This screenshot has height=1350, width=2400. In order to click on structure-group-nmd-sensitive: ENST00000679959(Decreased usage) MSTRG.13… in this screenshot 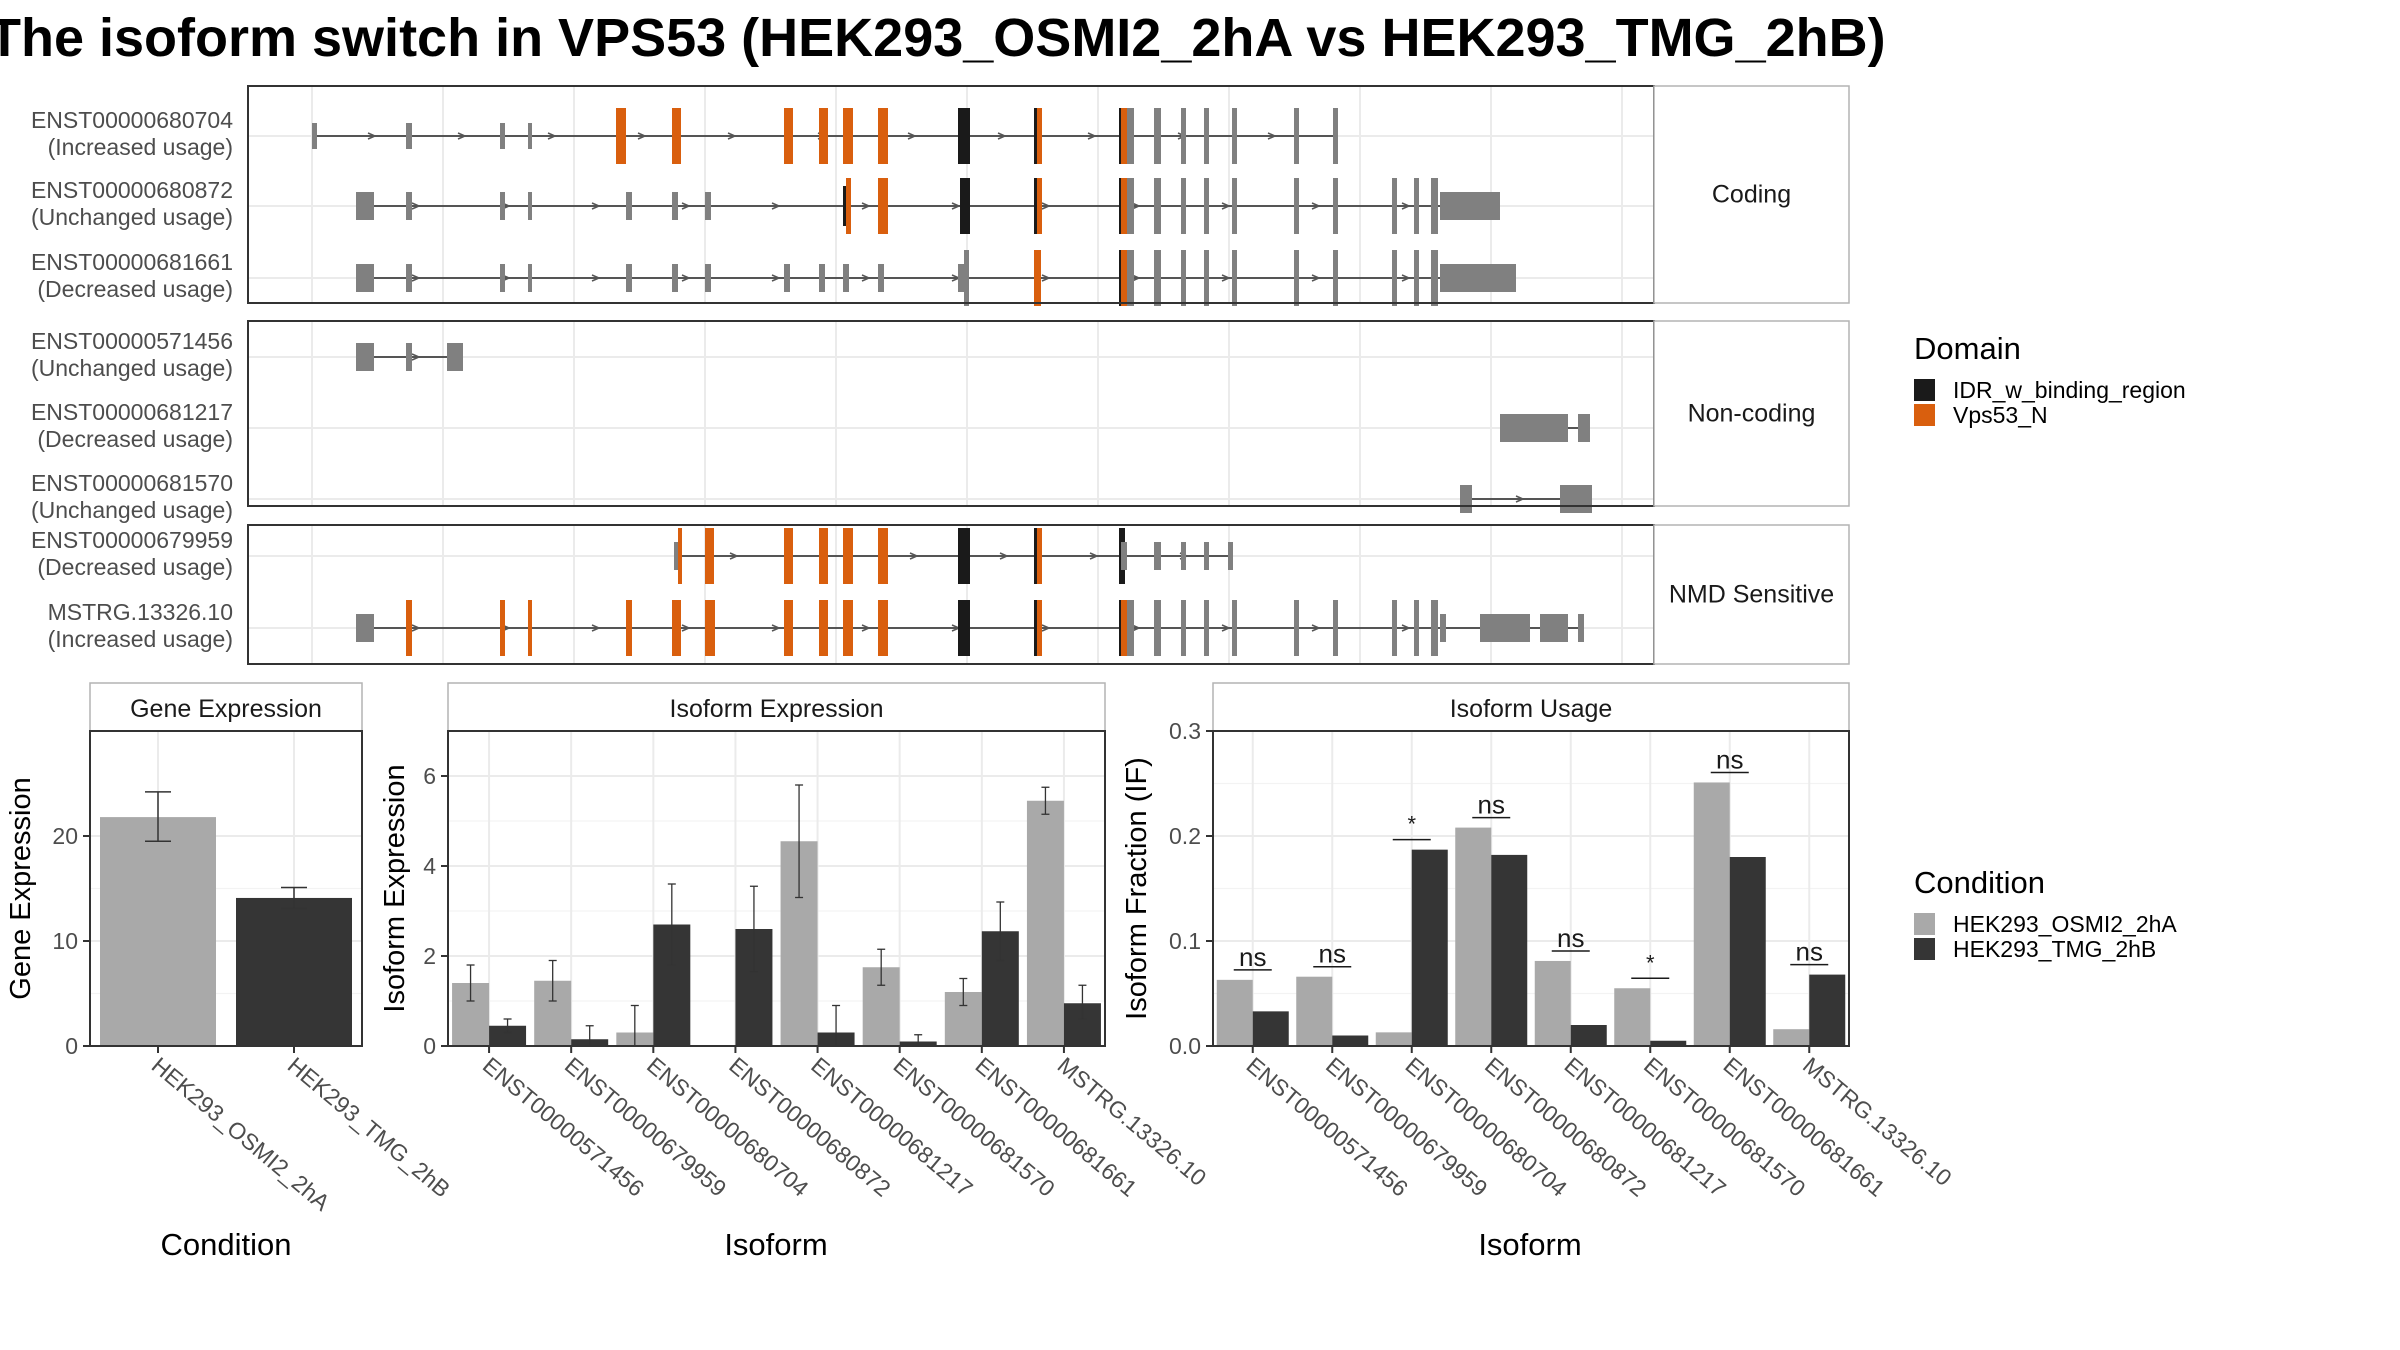, I will do `click(940, 594)`.